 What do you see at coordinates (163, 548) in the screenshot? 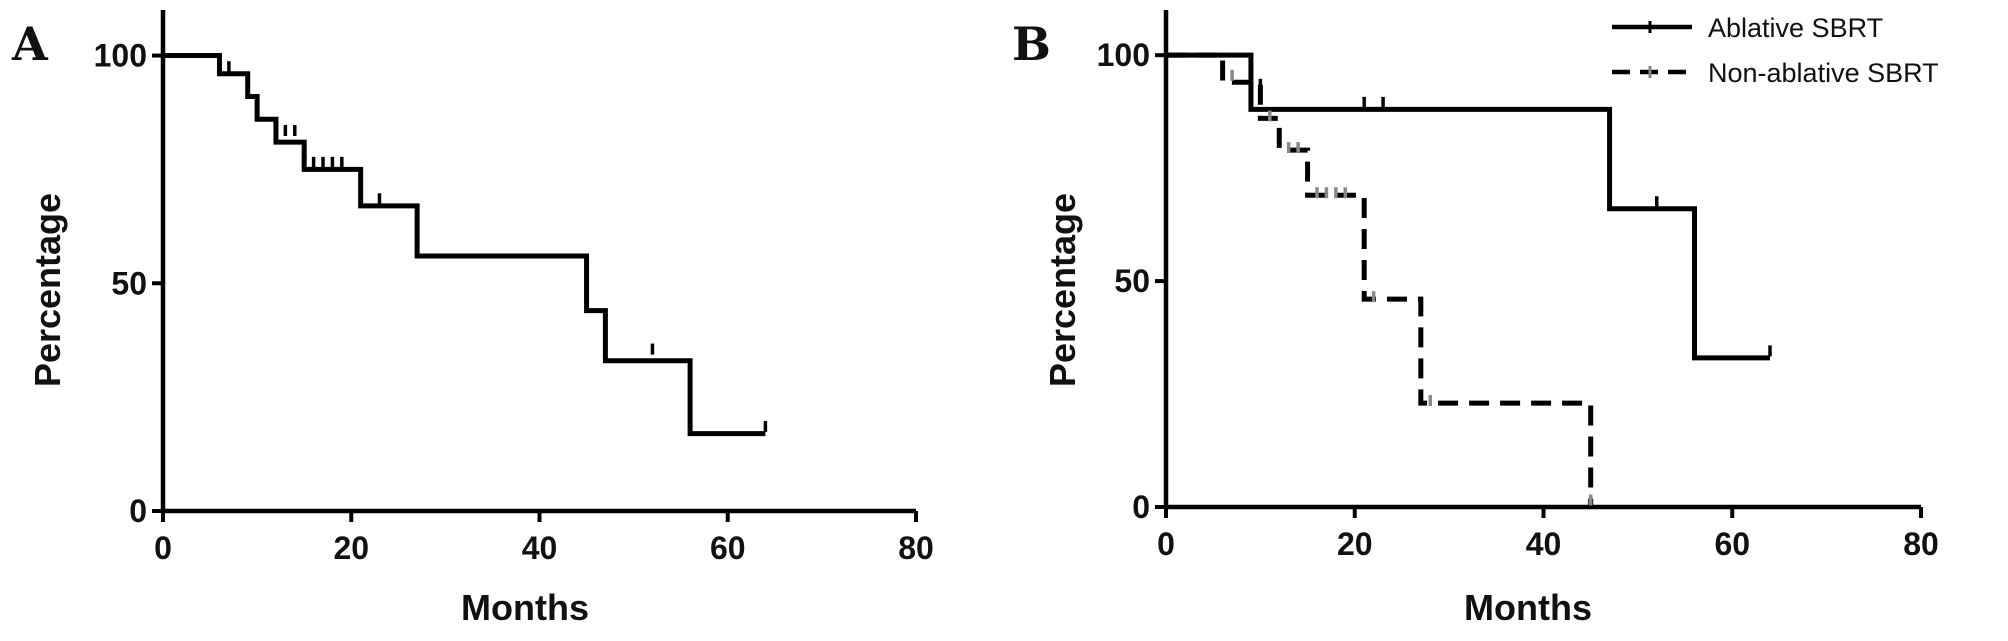
I see `panel-a-x-tick-label: 0` at bounding box center [163, 548].